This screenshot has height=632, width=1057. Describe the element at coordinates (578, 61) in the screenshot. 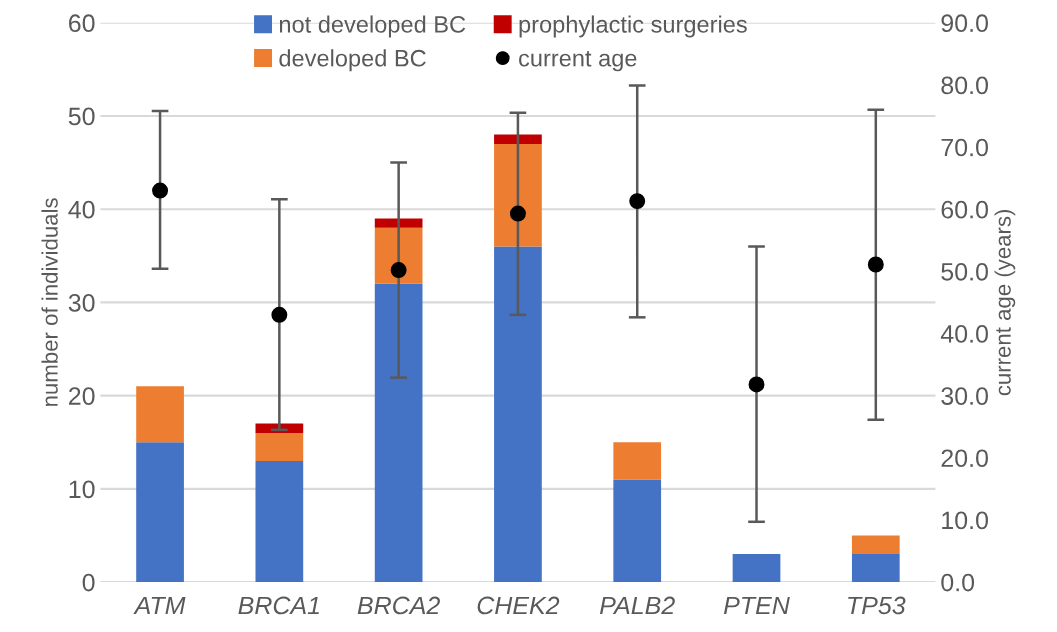

I see `legend-label: current age` at that location.